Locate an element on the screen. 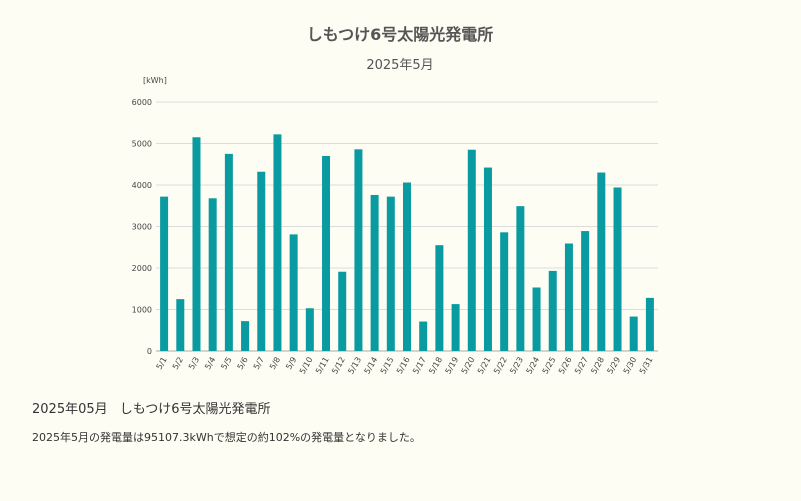 The width and height of the screenshot is (801, 501). y-tick-label: 3000 is located at coordinates (142, 227).